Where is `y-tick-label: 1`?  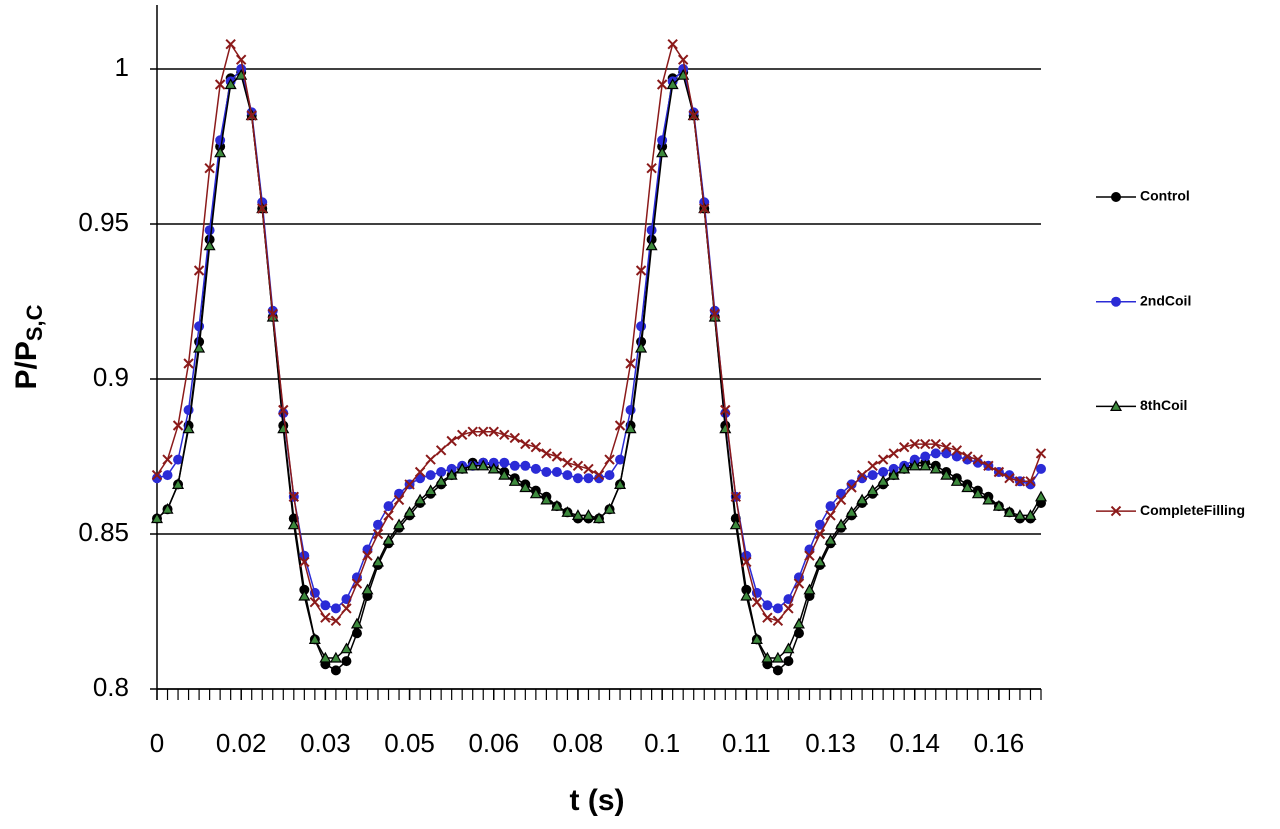 y-tick-label: 1 is located at coordinates (122, 67).